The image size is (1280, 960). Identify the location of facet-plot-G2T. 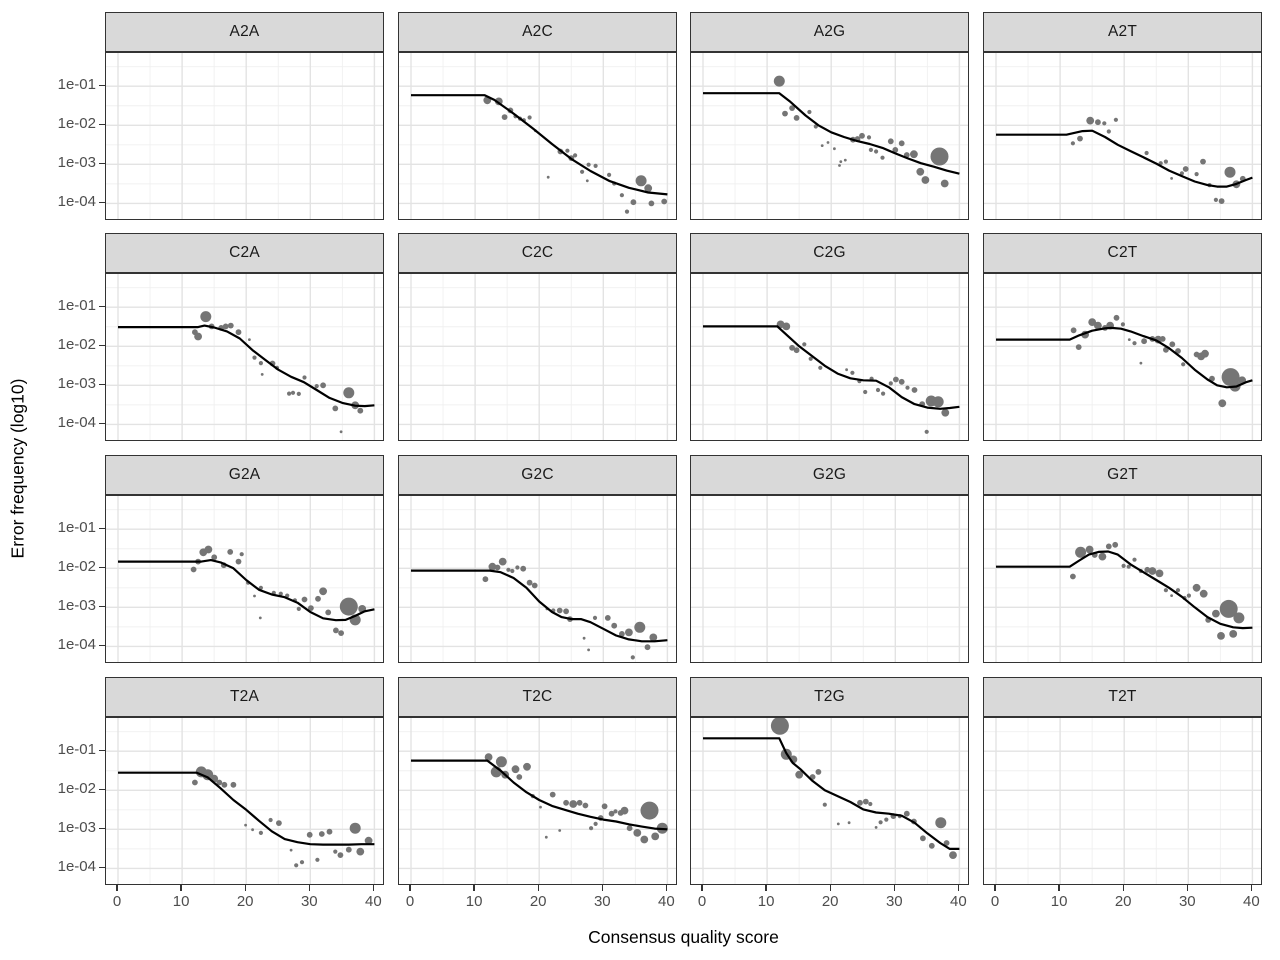
(1122, 579).